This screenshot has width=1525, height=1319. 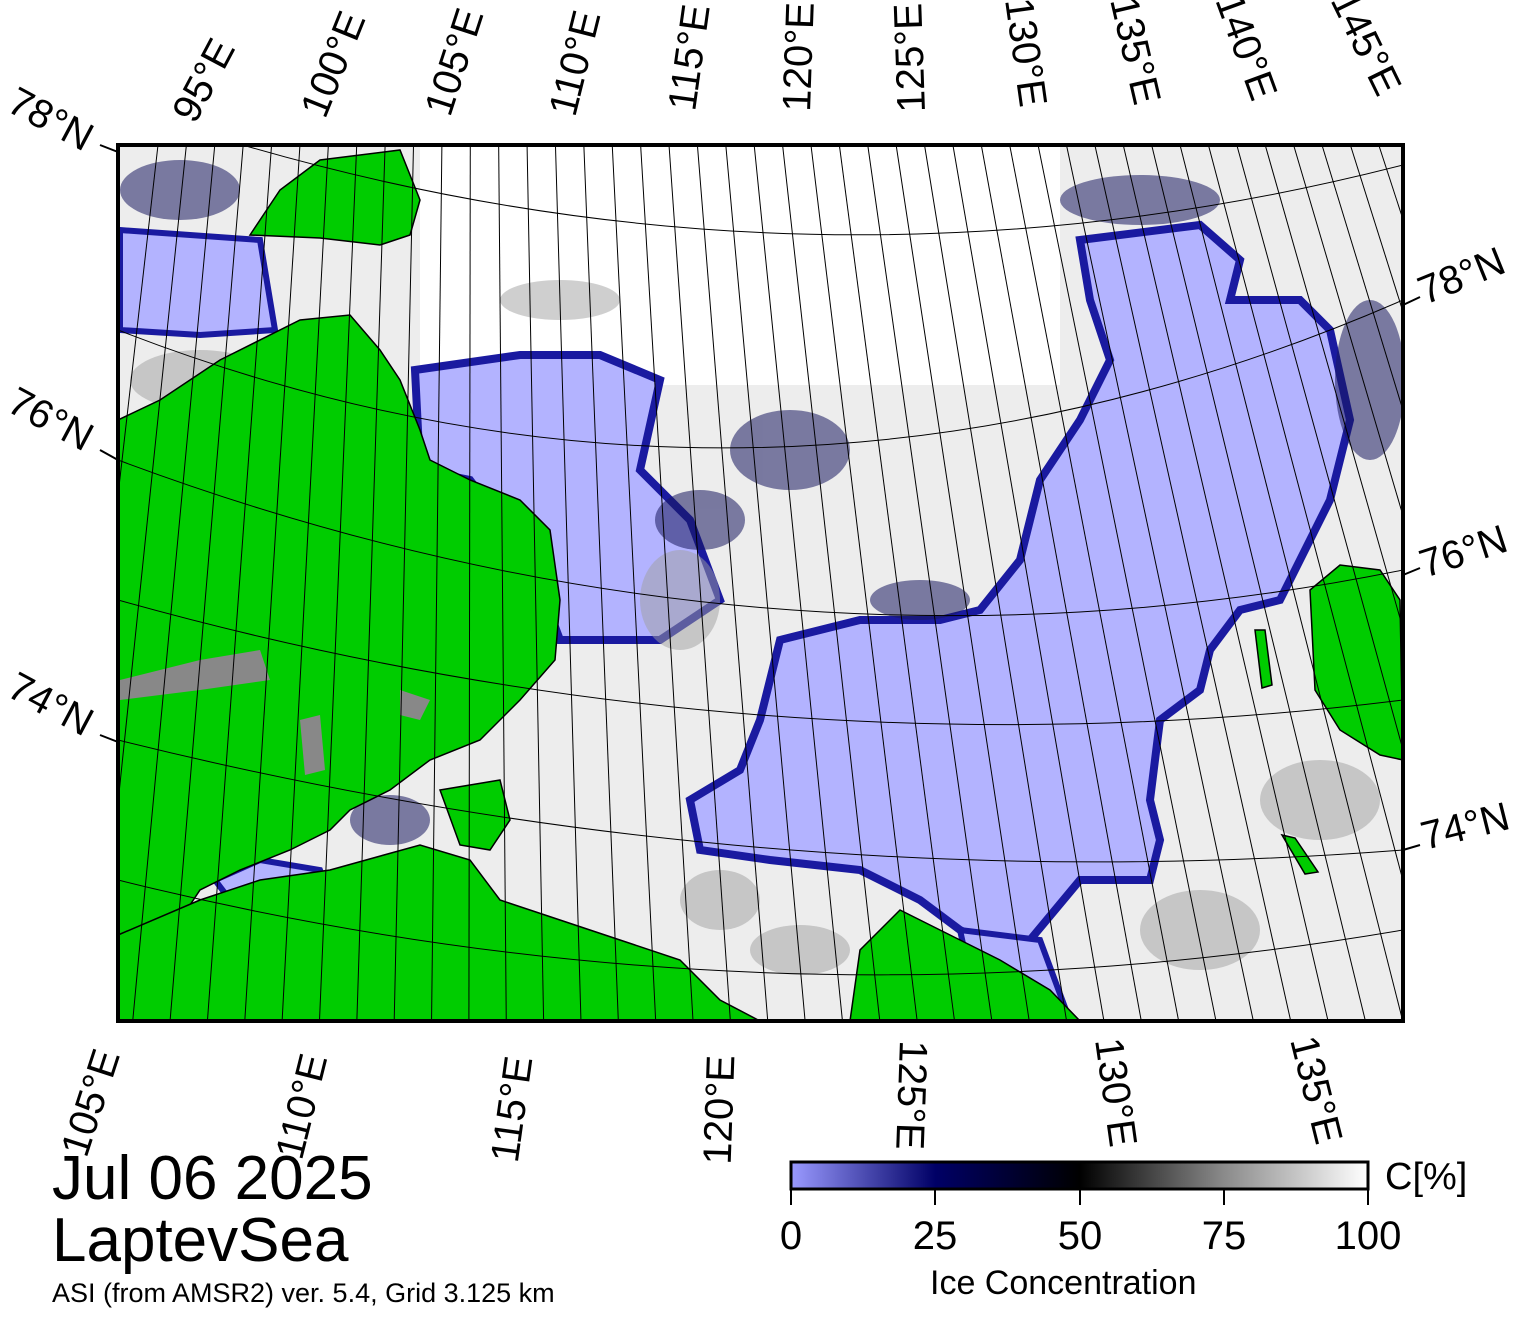 I want to click on land-taymyr, so click(x=339, y=625).